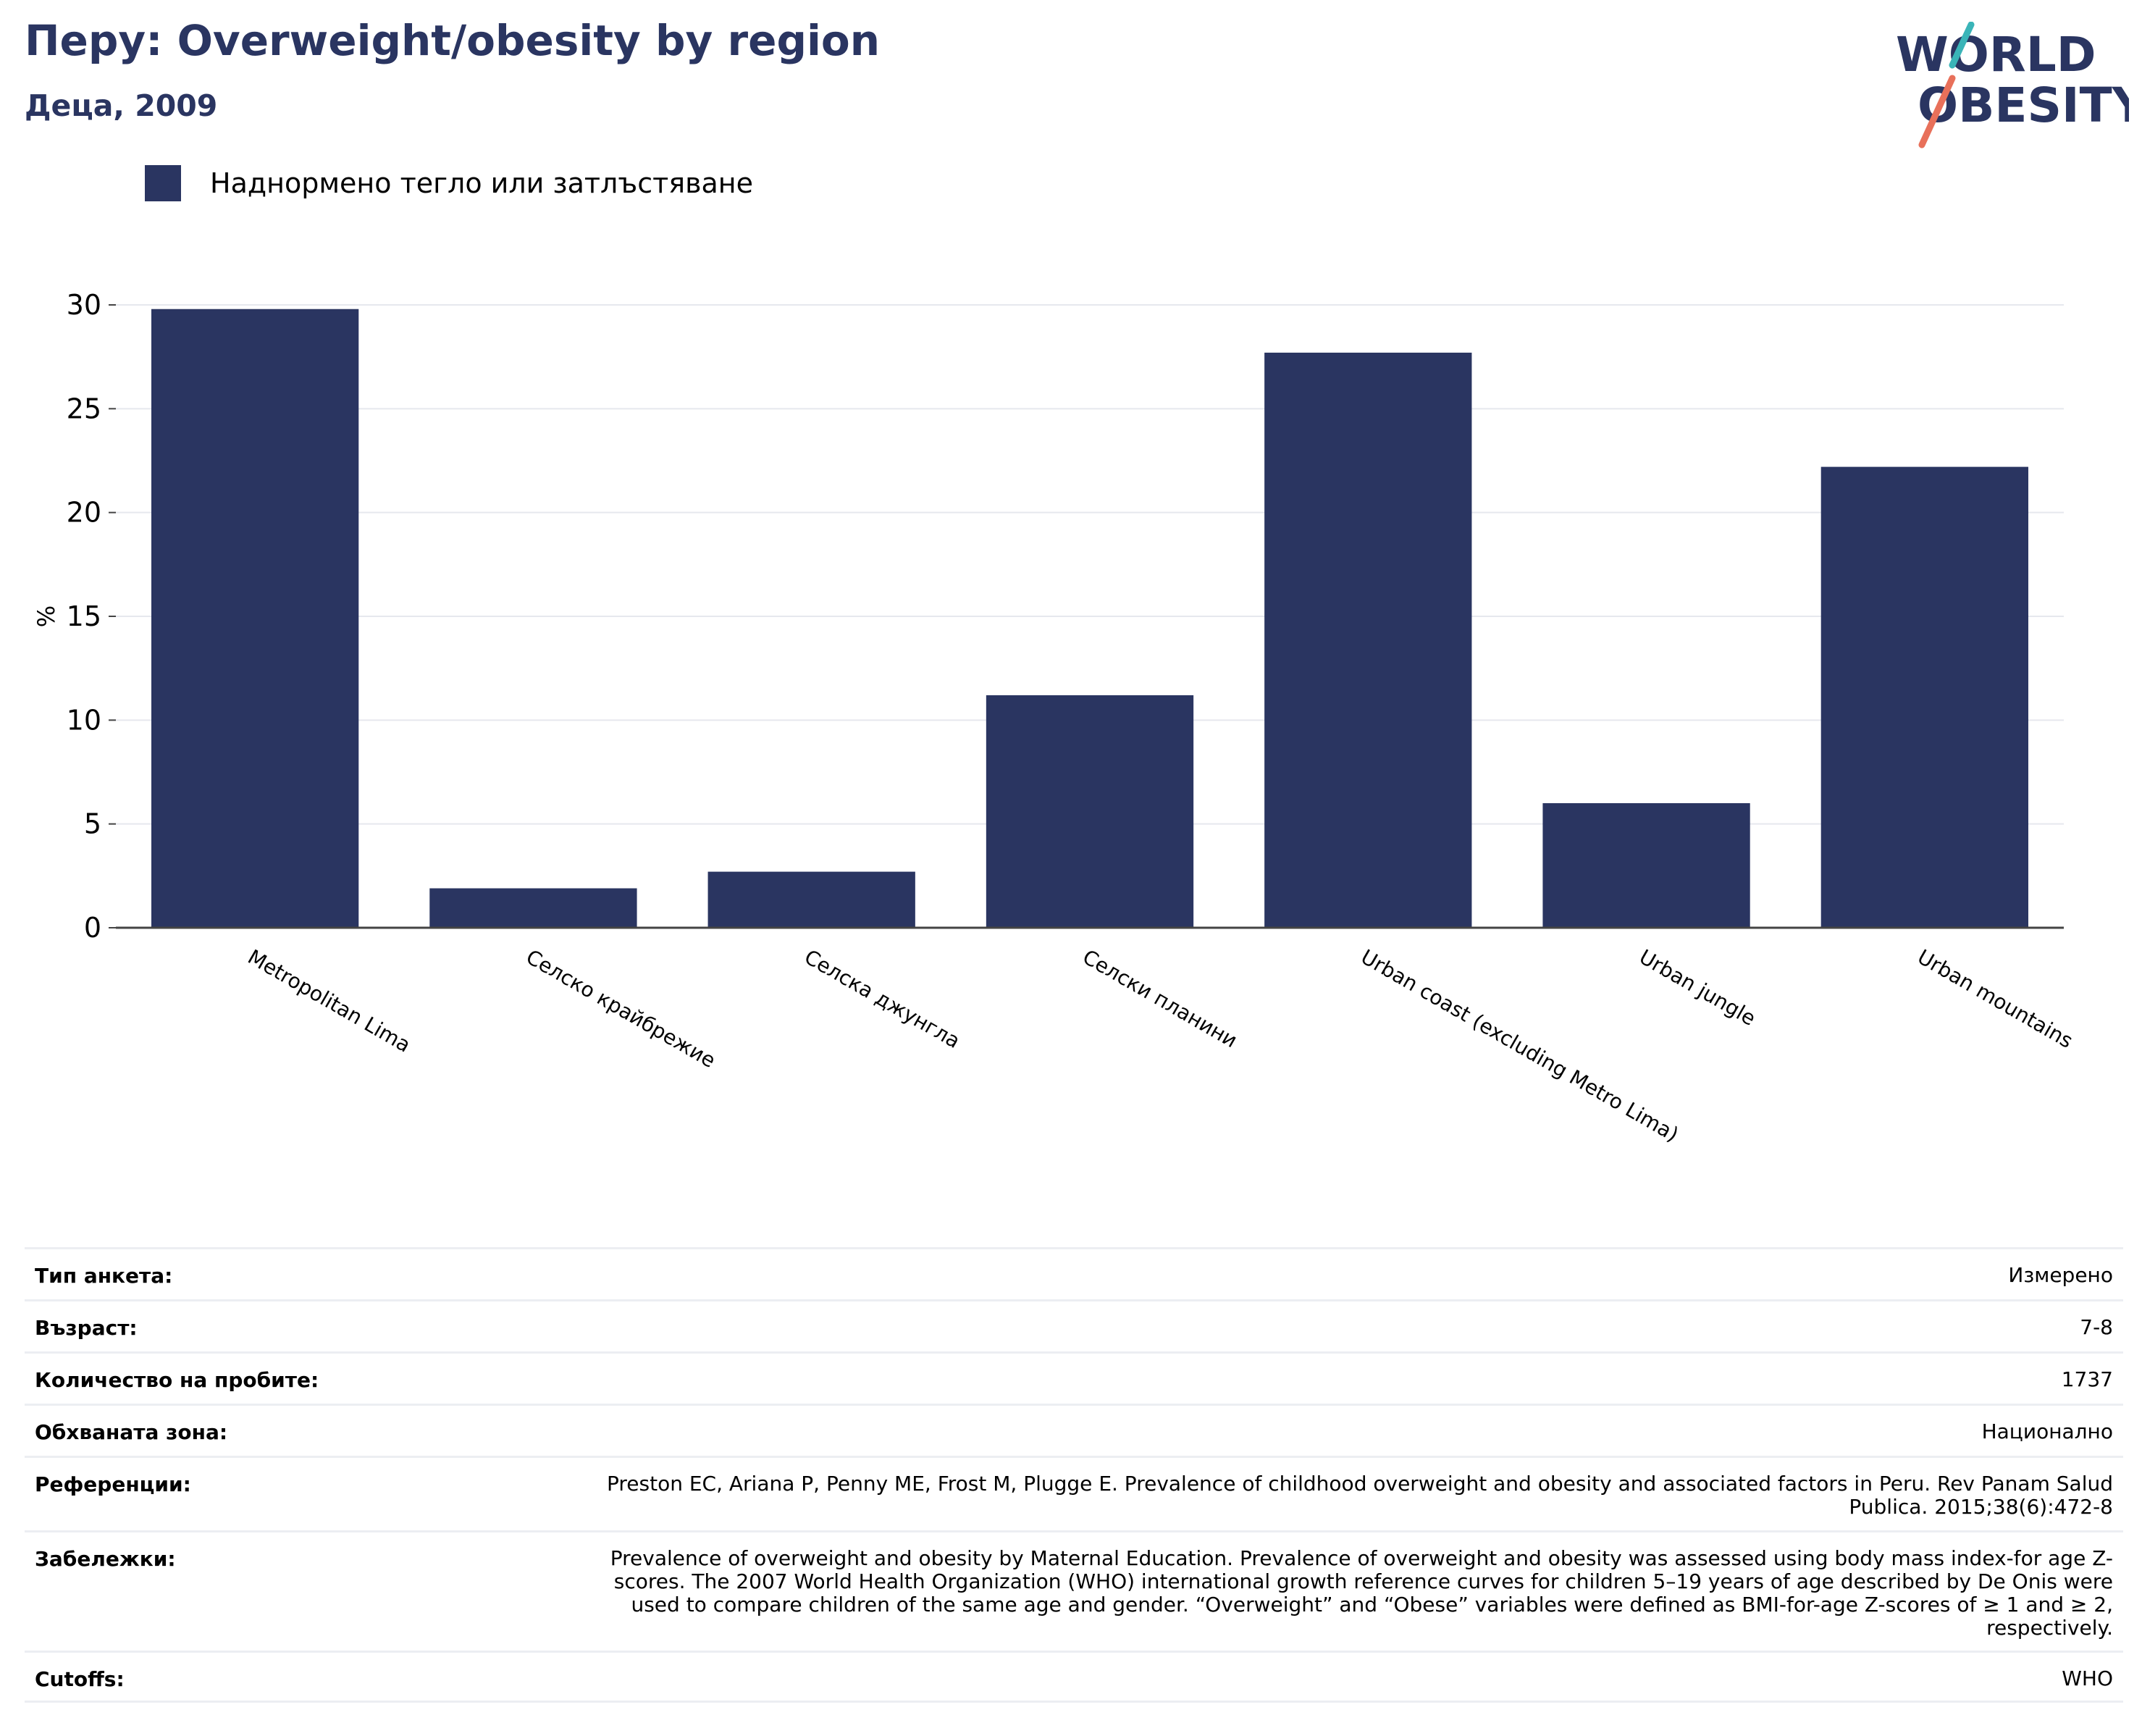  Describe the element at coordinates (1074, 1325) in the screenshot. I see `info-row: Възраст: 7-8` at that location.